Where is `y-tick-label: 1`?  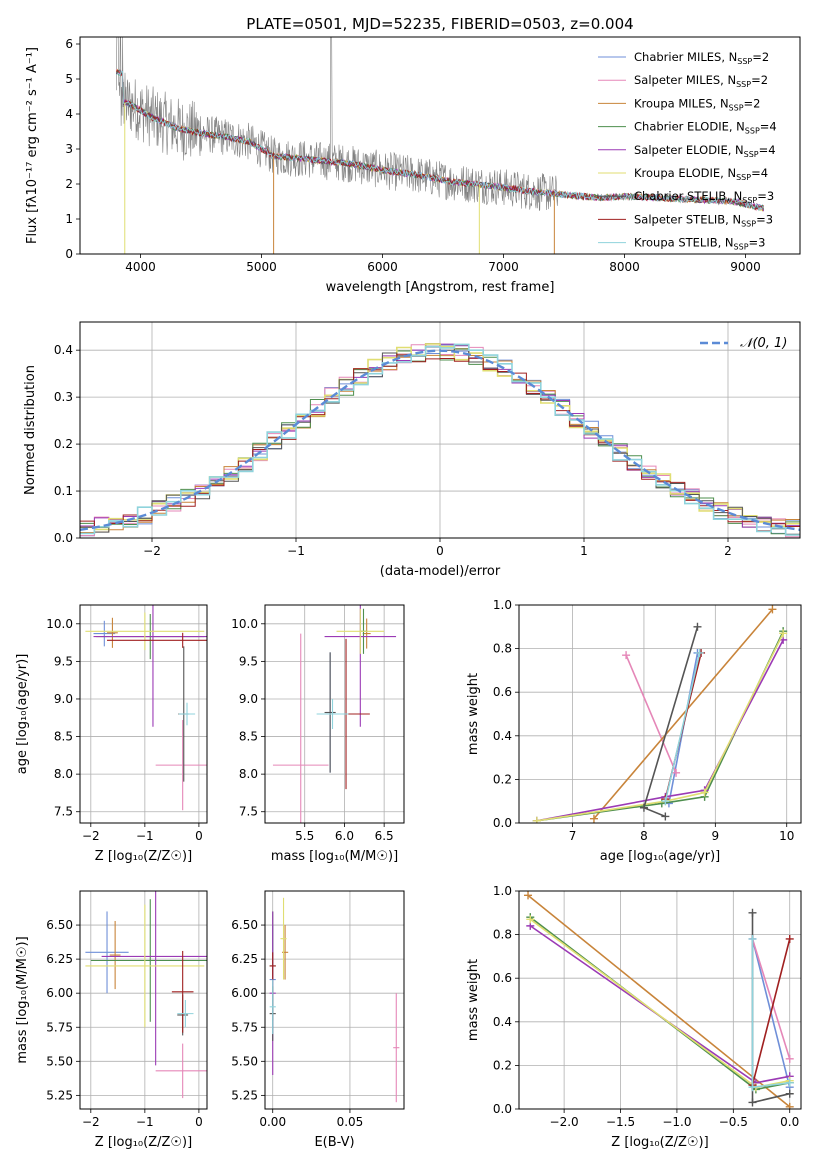 y-tick-label: 1 is located at coordinates (69, 219).